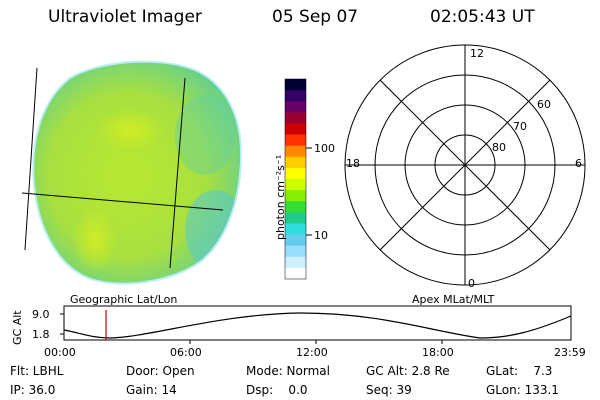  I want to click on info-gain: Gain: 14, so click(151, 390).